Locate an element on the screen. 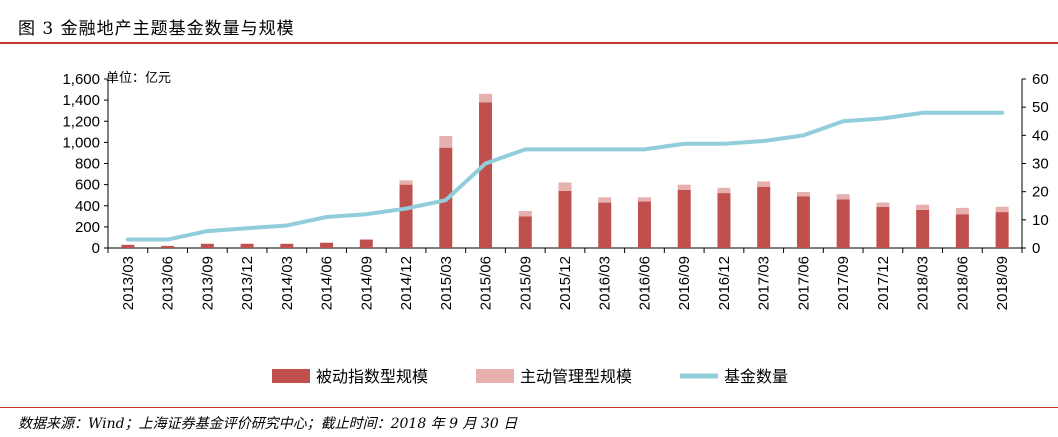  x-tick-label: 2018/09 is located at coordinates (1002, 283).